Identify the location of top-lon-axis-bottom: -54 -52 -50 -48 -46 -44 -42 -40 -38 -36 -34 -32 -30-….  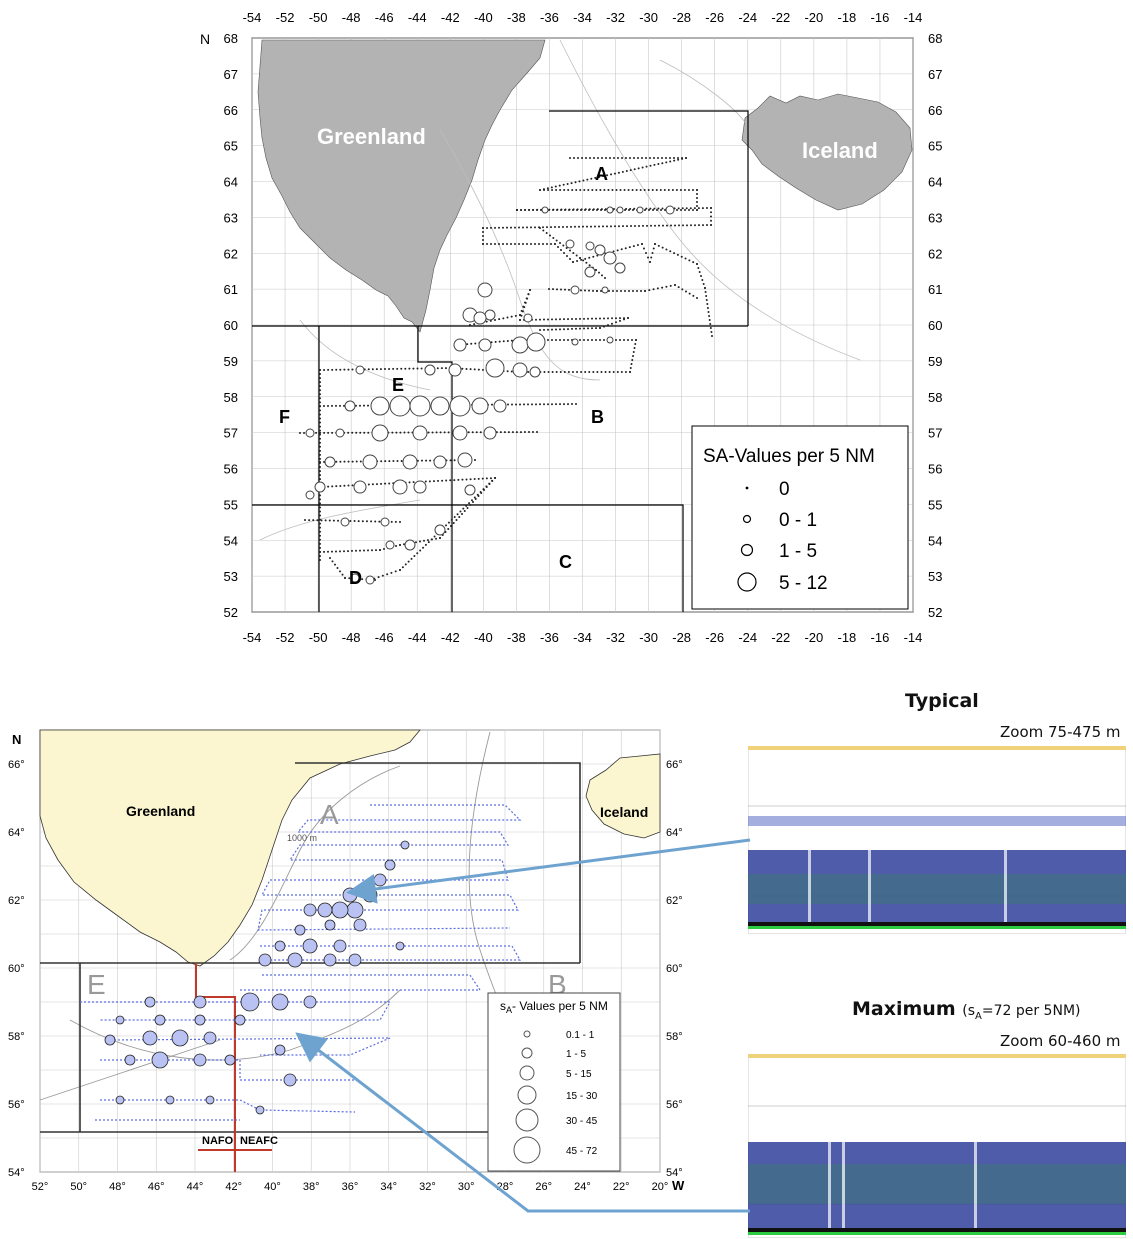
(583, 637).